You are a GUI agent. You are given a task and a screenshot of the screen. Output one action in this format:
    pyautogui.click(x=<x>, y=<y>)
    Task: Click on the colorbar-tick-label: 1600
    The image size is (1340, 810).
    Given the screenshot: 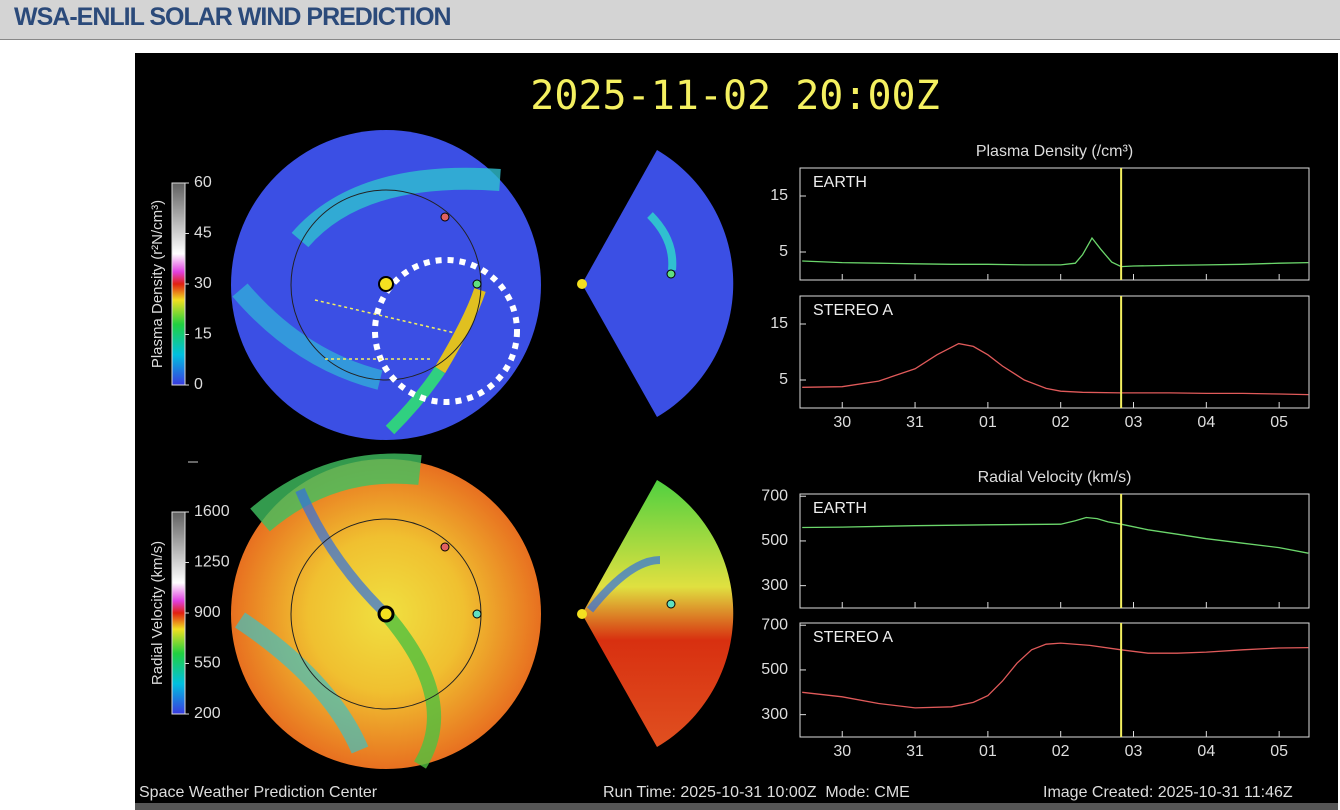 What is the action you would take?
    pyautogui.click(x=212, y=511)
    